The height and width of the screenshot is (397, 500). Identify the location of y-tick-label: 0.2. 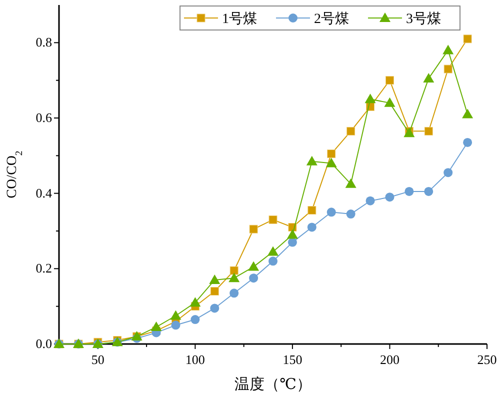
(44, 268).